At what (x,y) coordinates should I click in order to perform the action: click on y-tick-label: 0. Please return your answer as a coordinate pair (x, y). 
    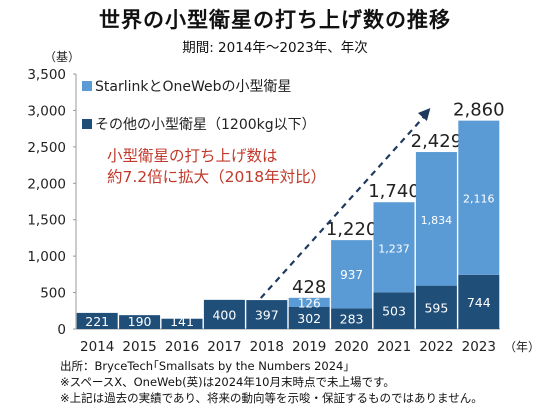
    Looking at the image, I should click on (61, 330).